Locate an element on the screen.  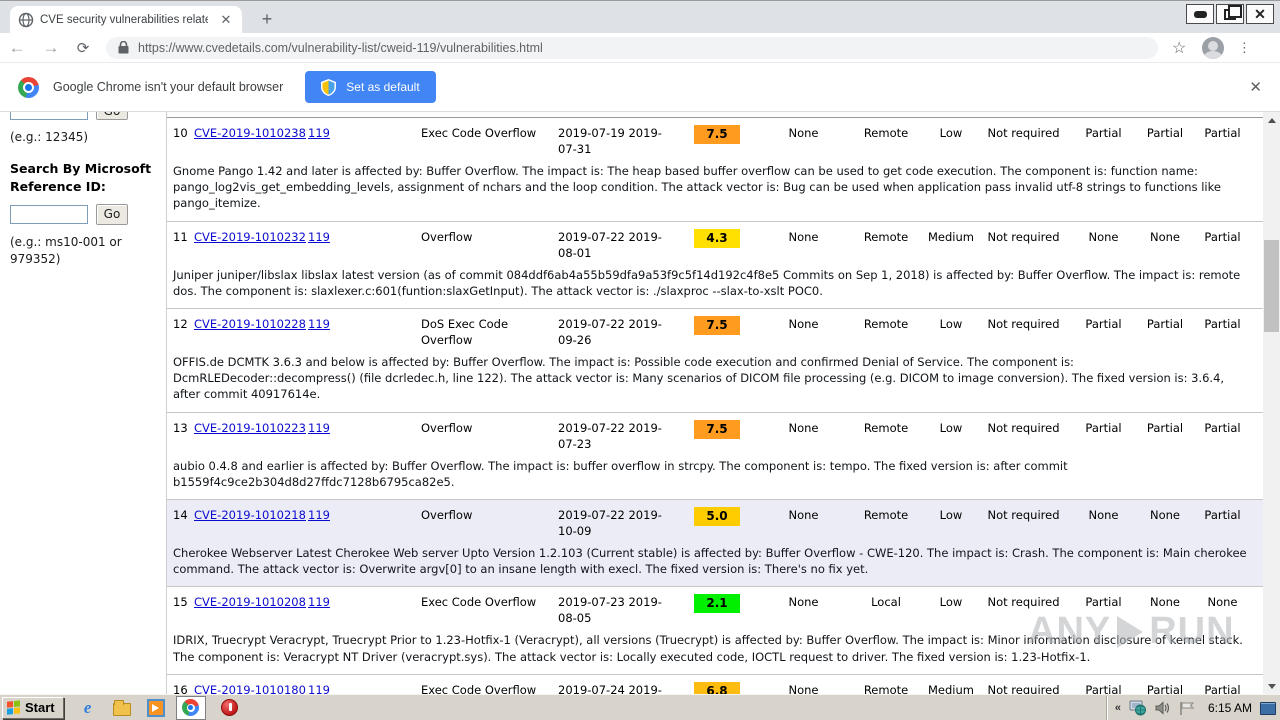
cwe-id-cell: 119 is located at coordinates (364, 245).